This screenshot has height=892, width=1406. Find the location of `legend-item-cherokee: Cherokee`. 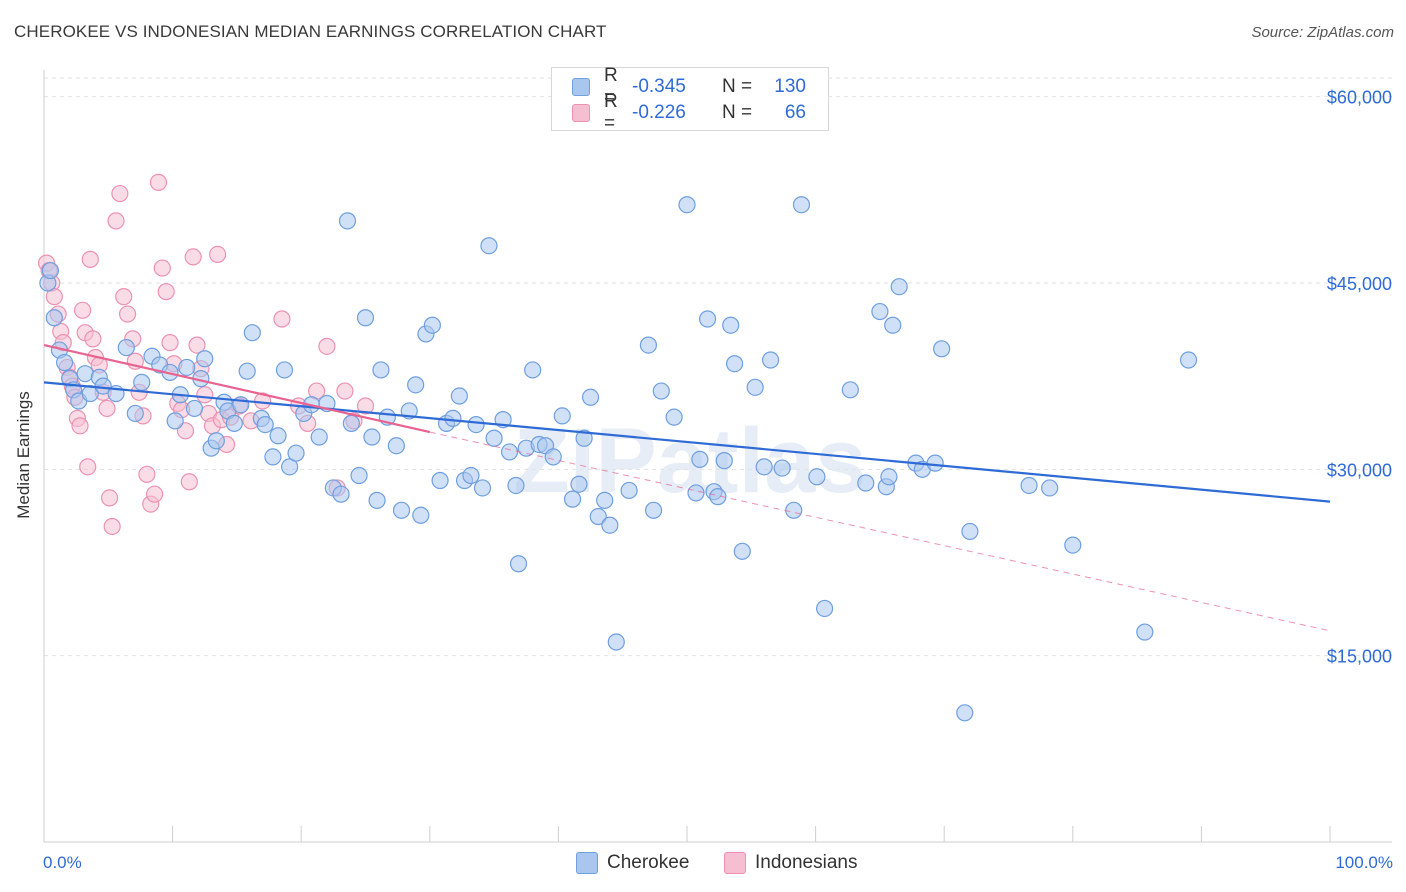

legend-item-cherokee: Cherokee is located at coordinates (632, 863).